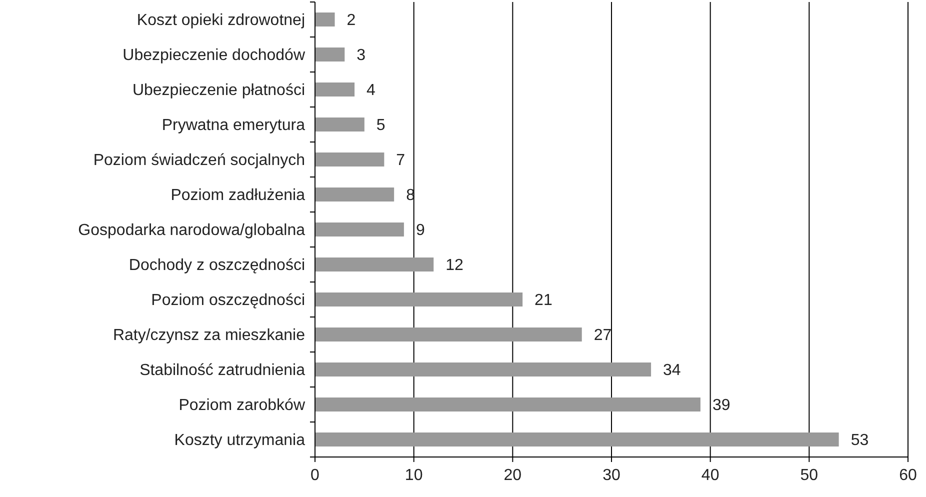 The height and width of the screenshot is (497, 926). Describe the element at coordinates (220, 21) in the screenshot. I see `y-tick-label: Koszt opieki zdrowotnej` at that location.